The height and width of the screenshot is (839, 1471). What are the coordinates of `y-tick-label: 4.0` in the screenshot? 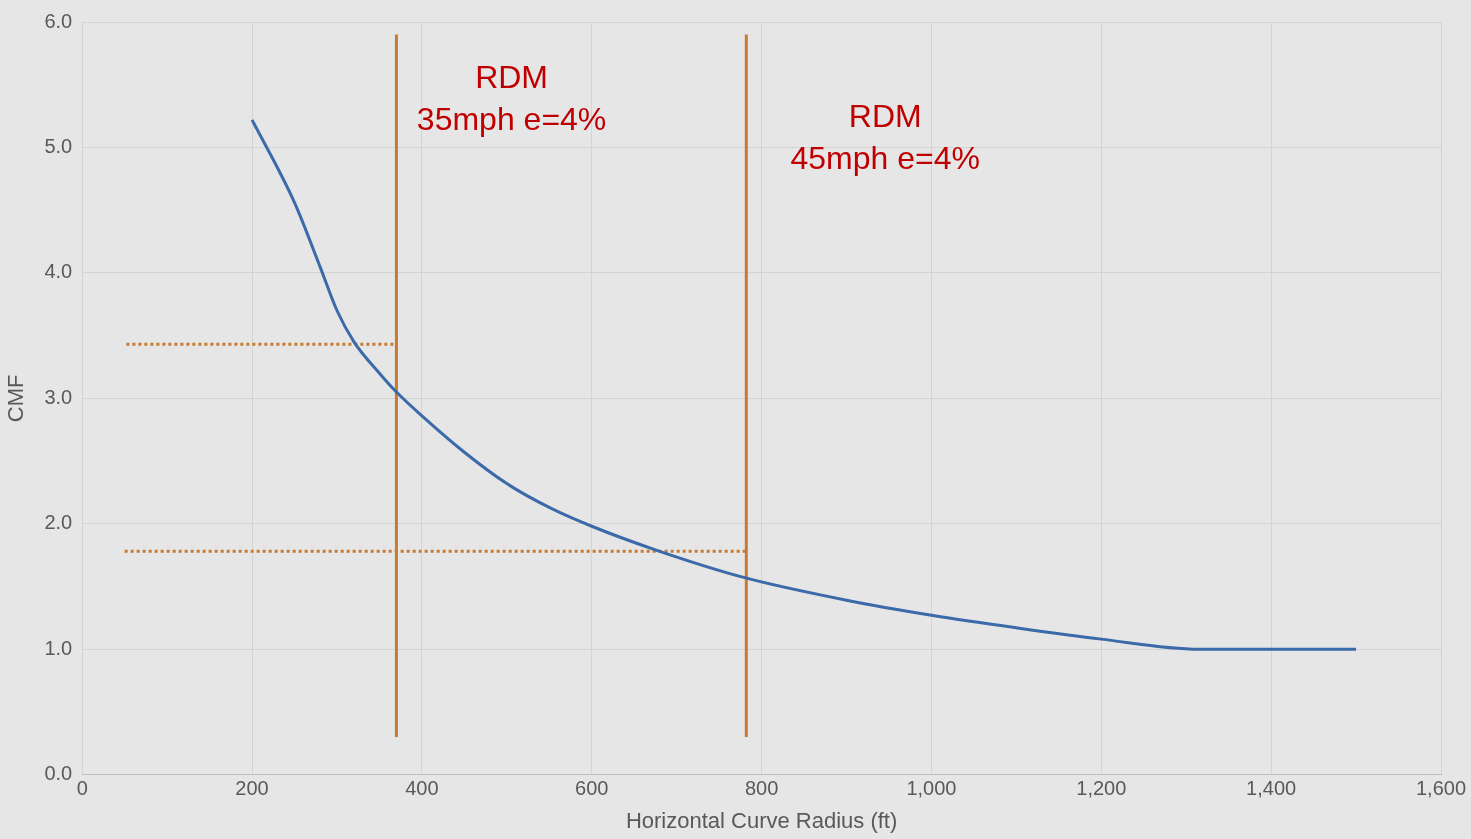 It's located at (58, 271).